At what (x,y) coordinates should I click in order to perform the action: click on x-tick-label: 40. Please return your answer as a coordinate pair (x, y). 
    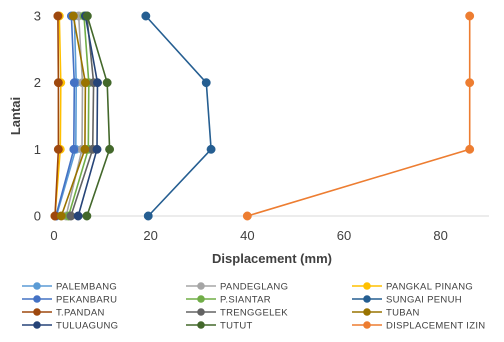
    Looking at the image, I should click on (247, 235).